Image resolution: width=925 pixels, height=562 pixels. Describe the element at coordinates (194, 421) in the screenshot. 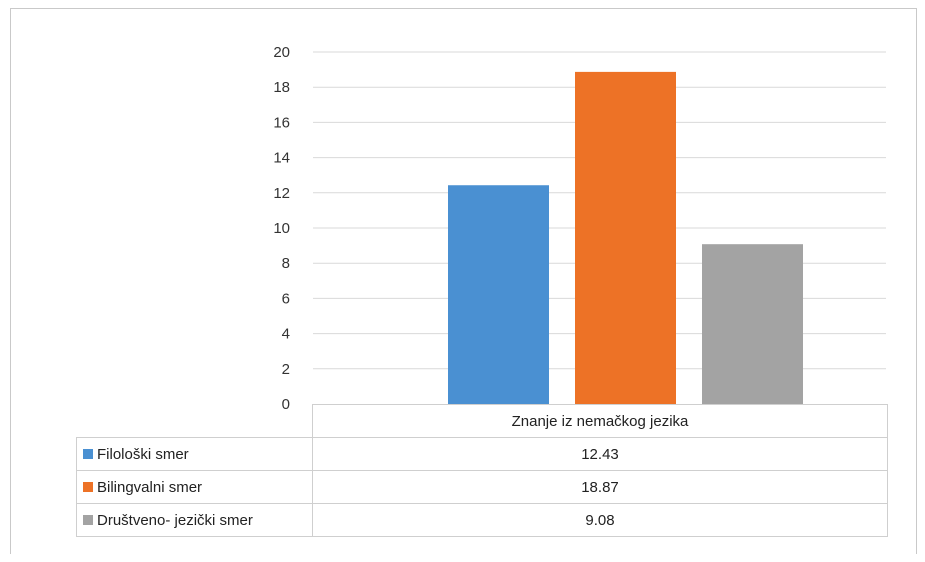

I see `table-corner` at that location.